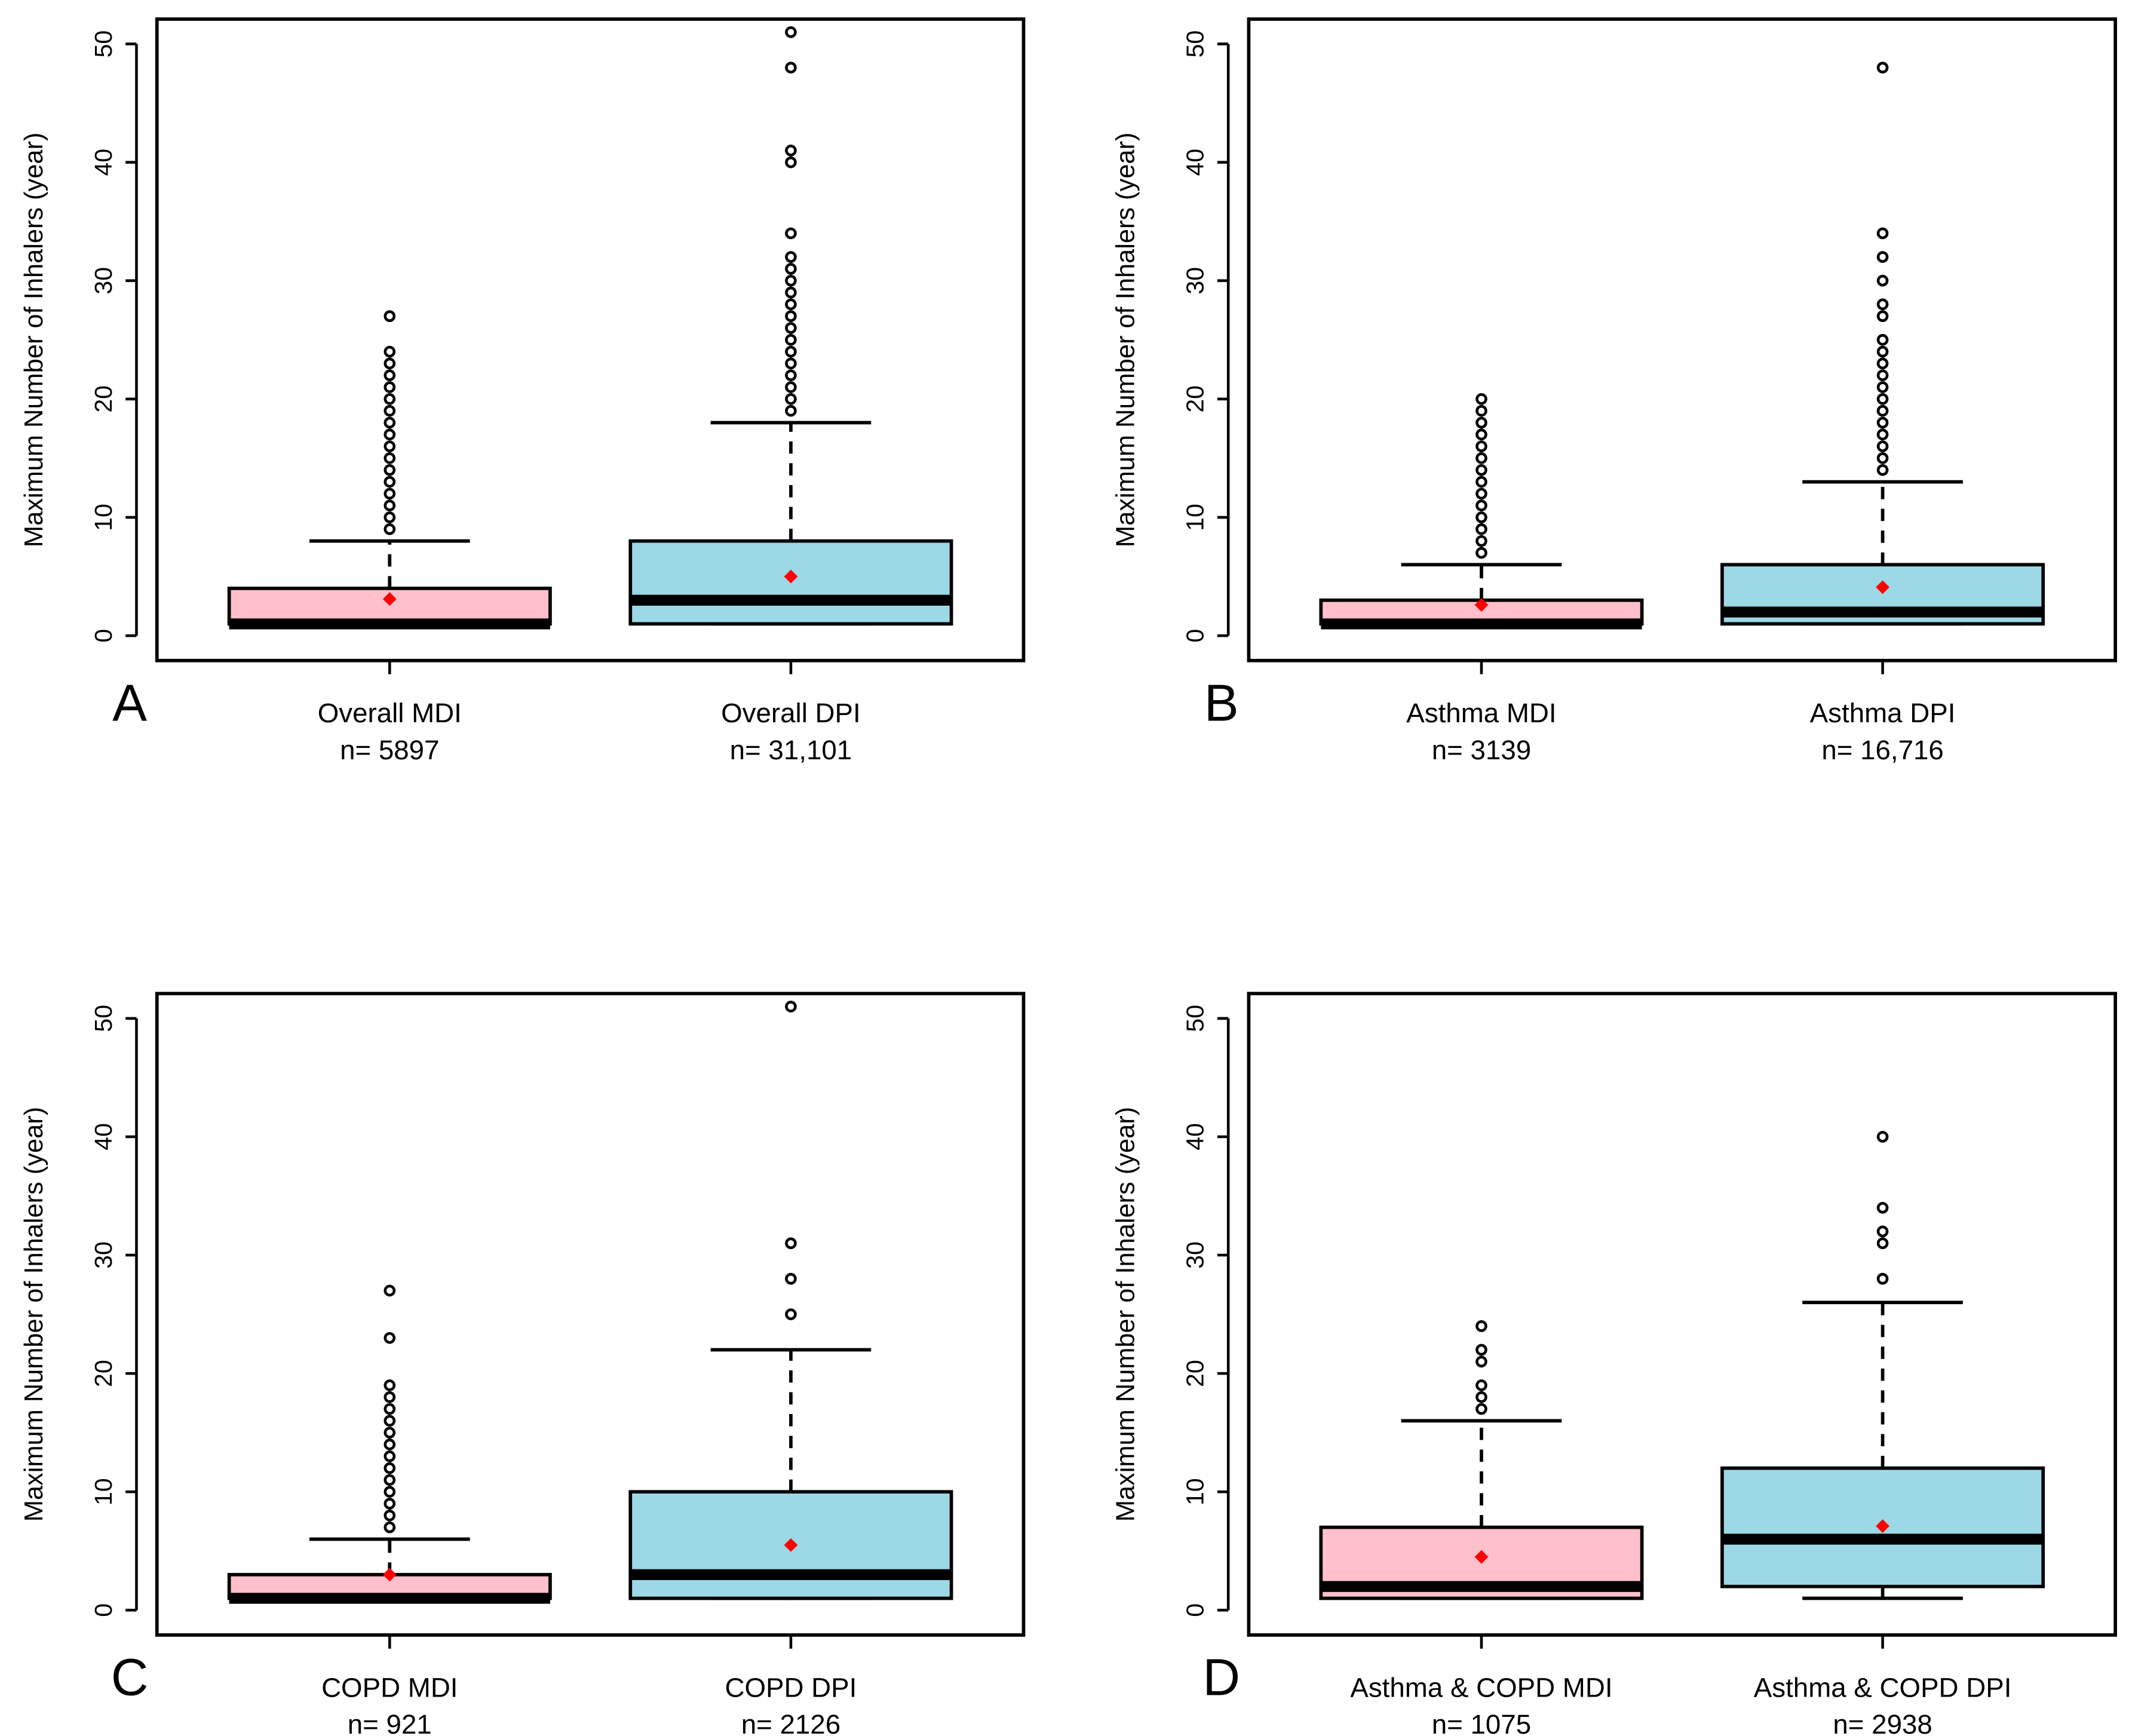  What do you see at coordinates (130, 1678) in the screenshot?
I see `panel-label: C` at bounding box center [130, 1678].